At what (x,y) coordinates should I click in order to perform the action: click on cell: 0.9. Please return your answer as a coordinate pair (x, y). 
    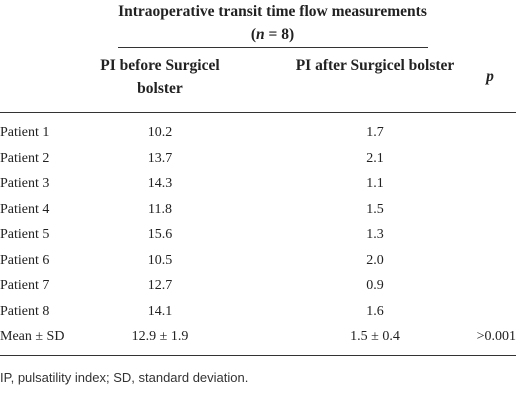
    Looking at the image, I should click on (375, 285).